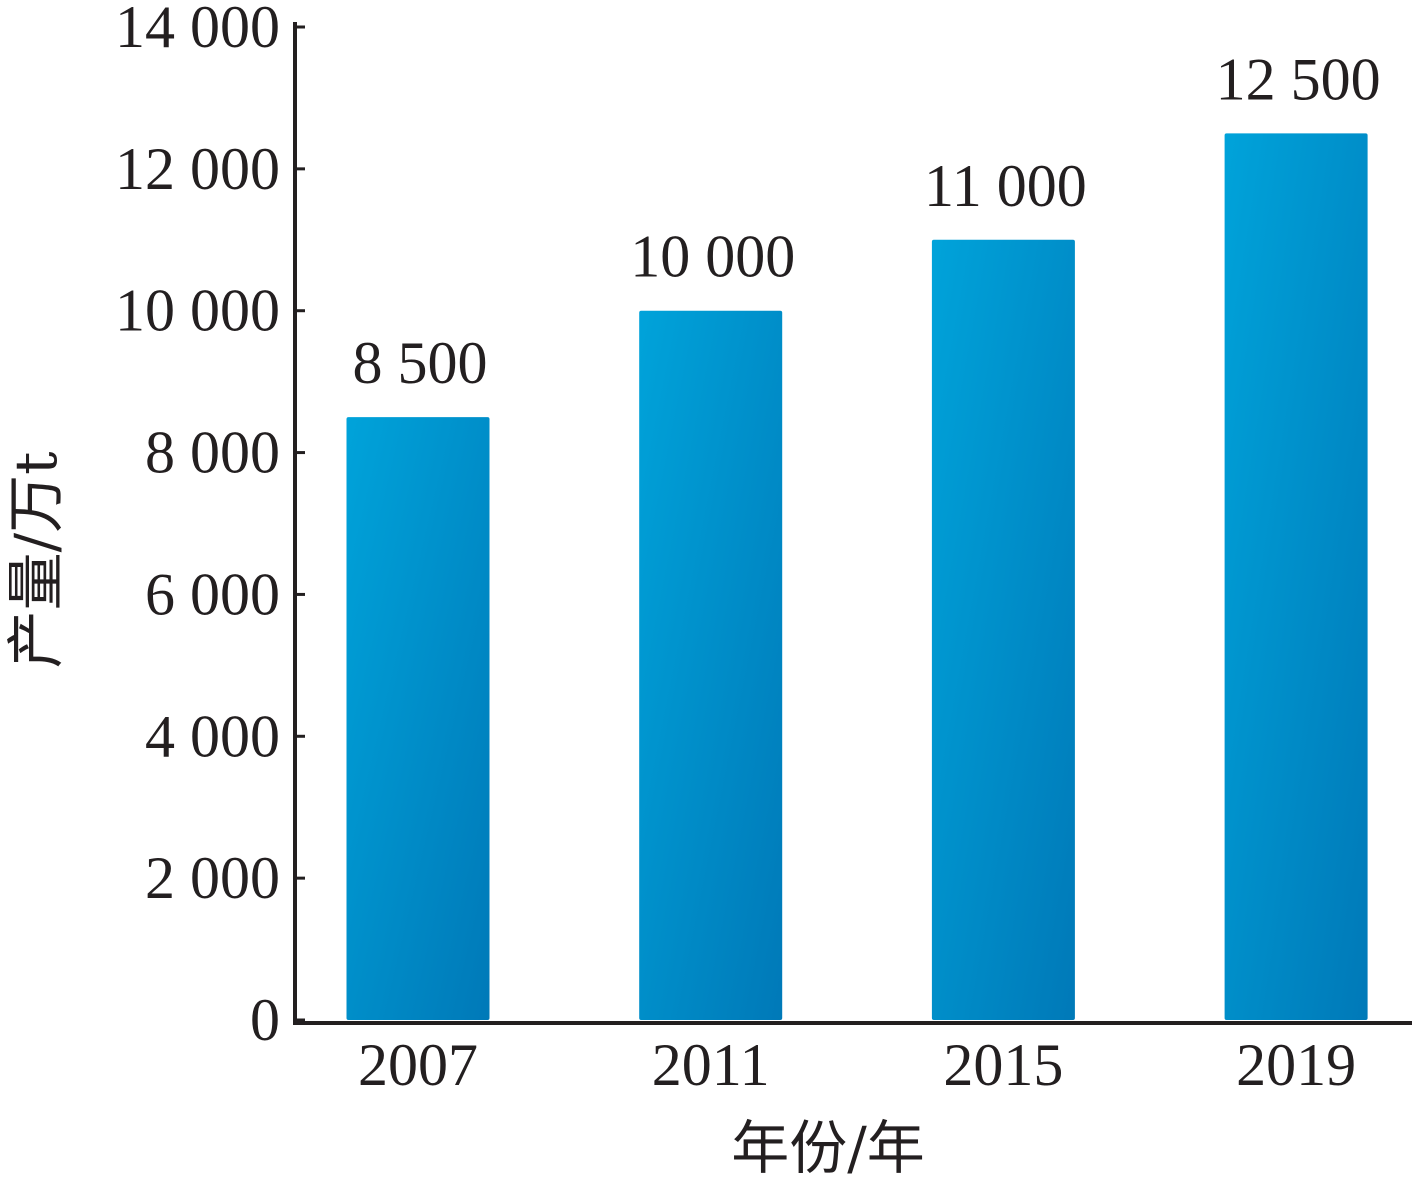  What do you see at coordinates (711, 1065) in the screenshot?
I see `x-tick-label: 2011` at bounding box center [711, 1065].